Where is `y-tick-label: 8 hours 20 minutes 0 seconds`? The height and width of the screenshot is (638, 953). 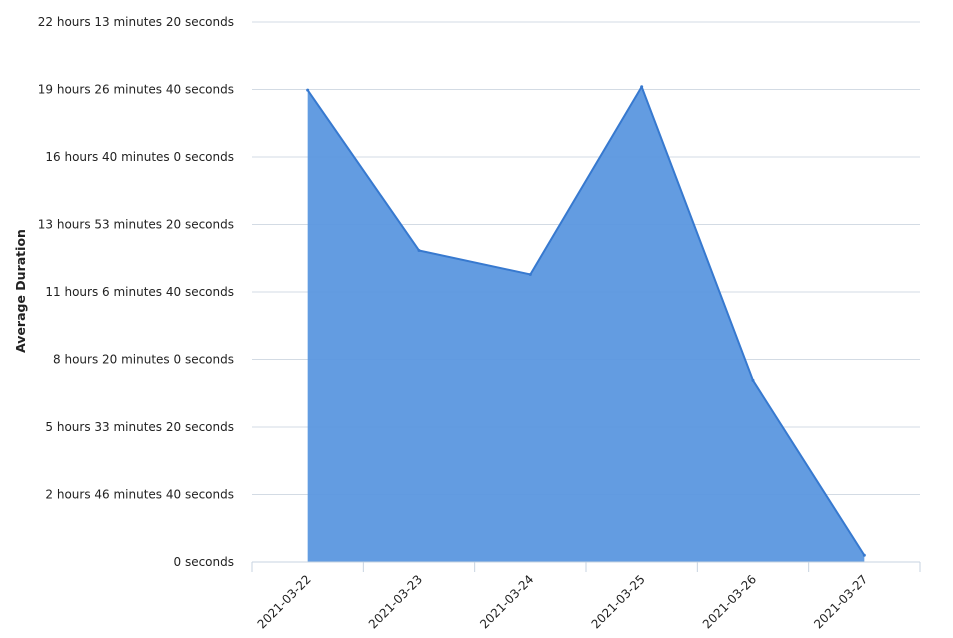 y-tick-label: 8 hours 20 minutes 0 seconds is located at coordinates (143, 360).